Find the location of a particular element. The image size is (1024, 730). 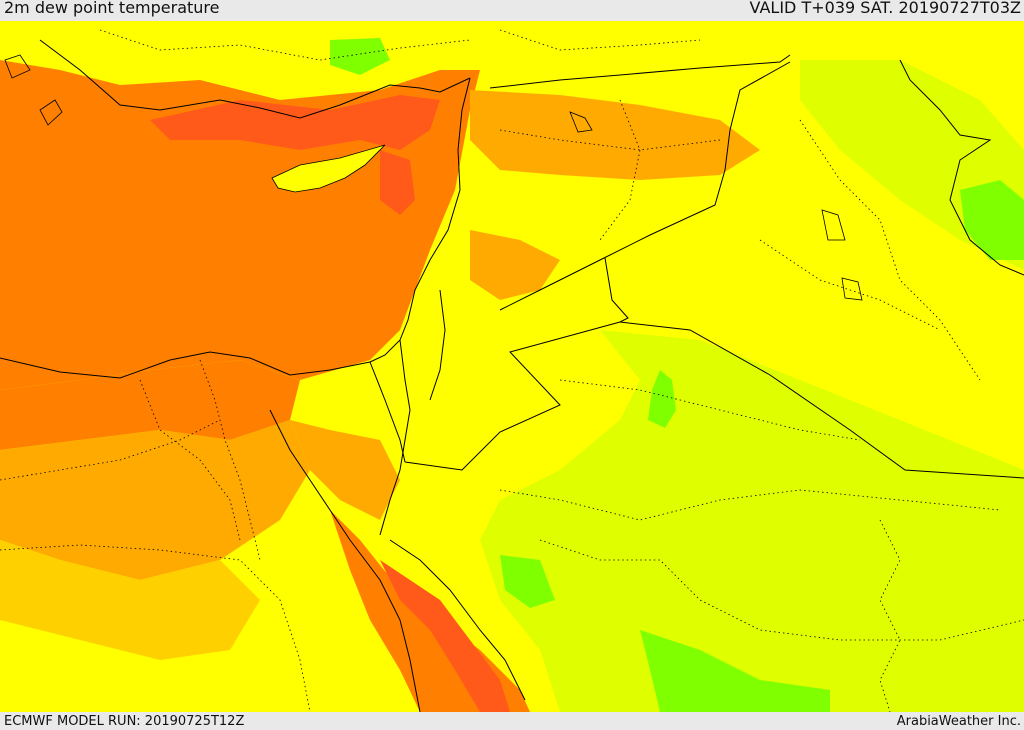

field-dark-orange-red-sea is located at coordinates (445, 636).